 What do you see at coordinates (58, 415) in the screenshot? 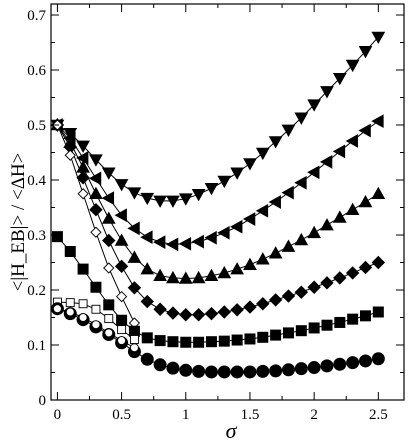
I see `x-tick-label: 0` at bounding box center [58, 415].